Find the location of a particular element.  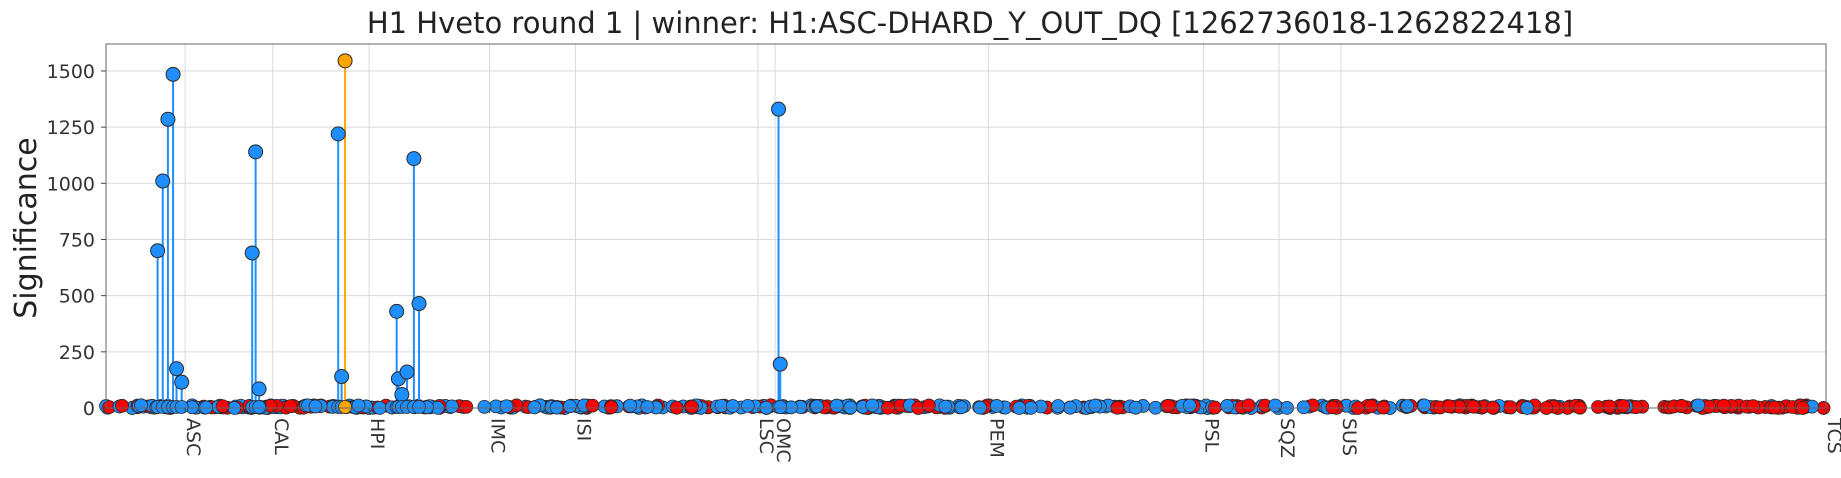

y-tick-label: 250 is located at coordinates (77, 353).